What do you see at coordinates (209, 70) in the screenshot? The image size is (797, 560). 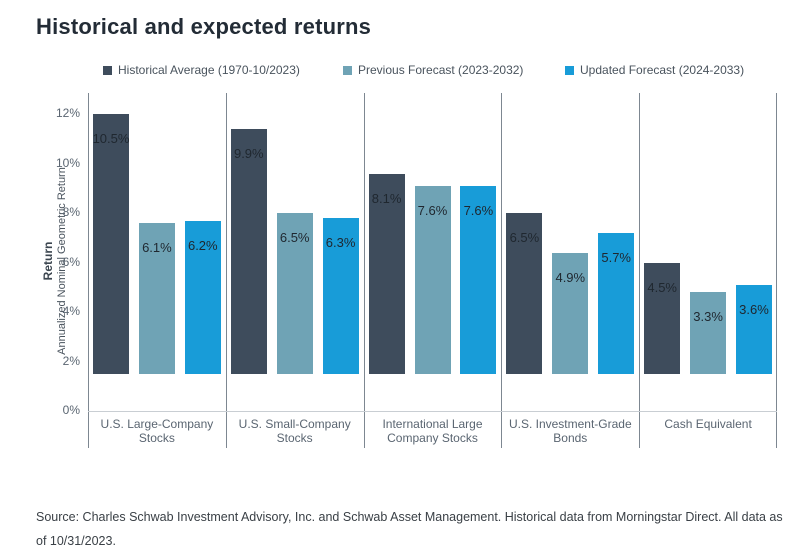 I see `legend-label: Historical Average (1970-10/2023)` at bounding box center [209, 70].